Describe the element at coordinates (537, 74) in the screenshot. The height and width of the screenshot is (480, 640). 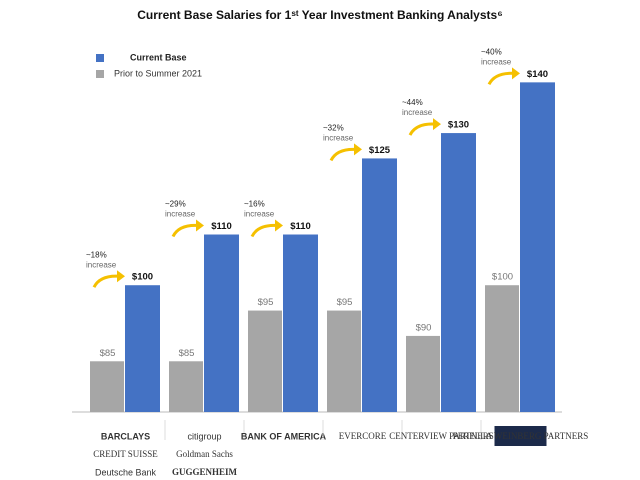
I see `value-label: $140` at that location.